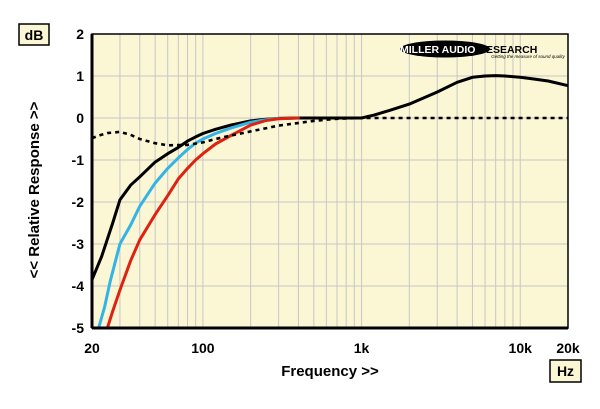 The height and width of the screenshot is (409, 600). What do you see at coordinates (568, 348) in the screenshot?
I see `x-tick-label: 20k` at bounding box center [568, 348].